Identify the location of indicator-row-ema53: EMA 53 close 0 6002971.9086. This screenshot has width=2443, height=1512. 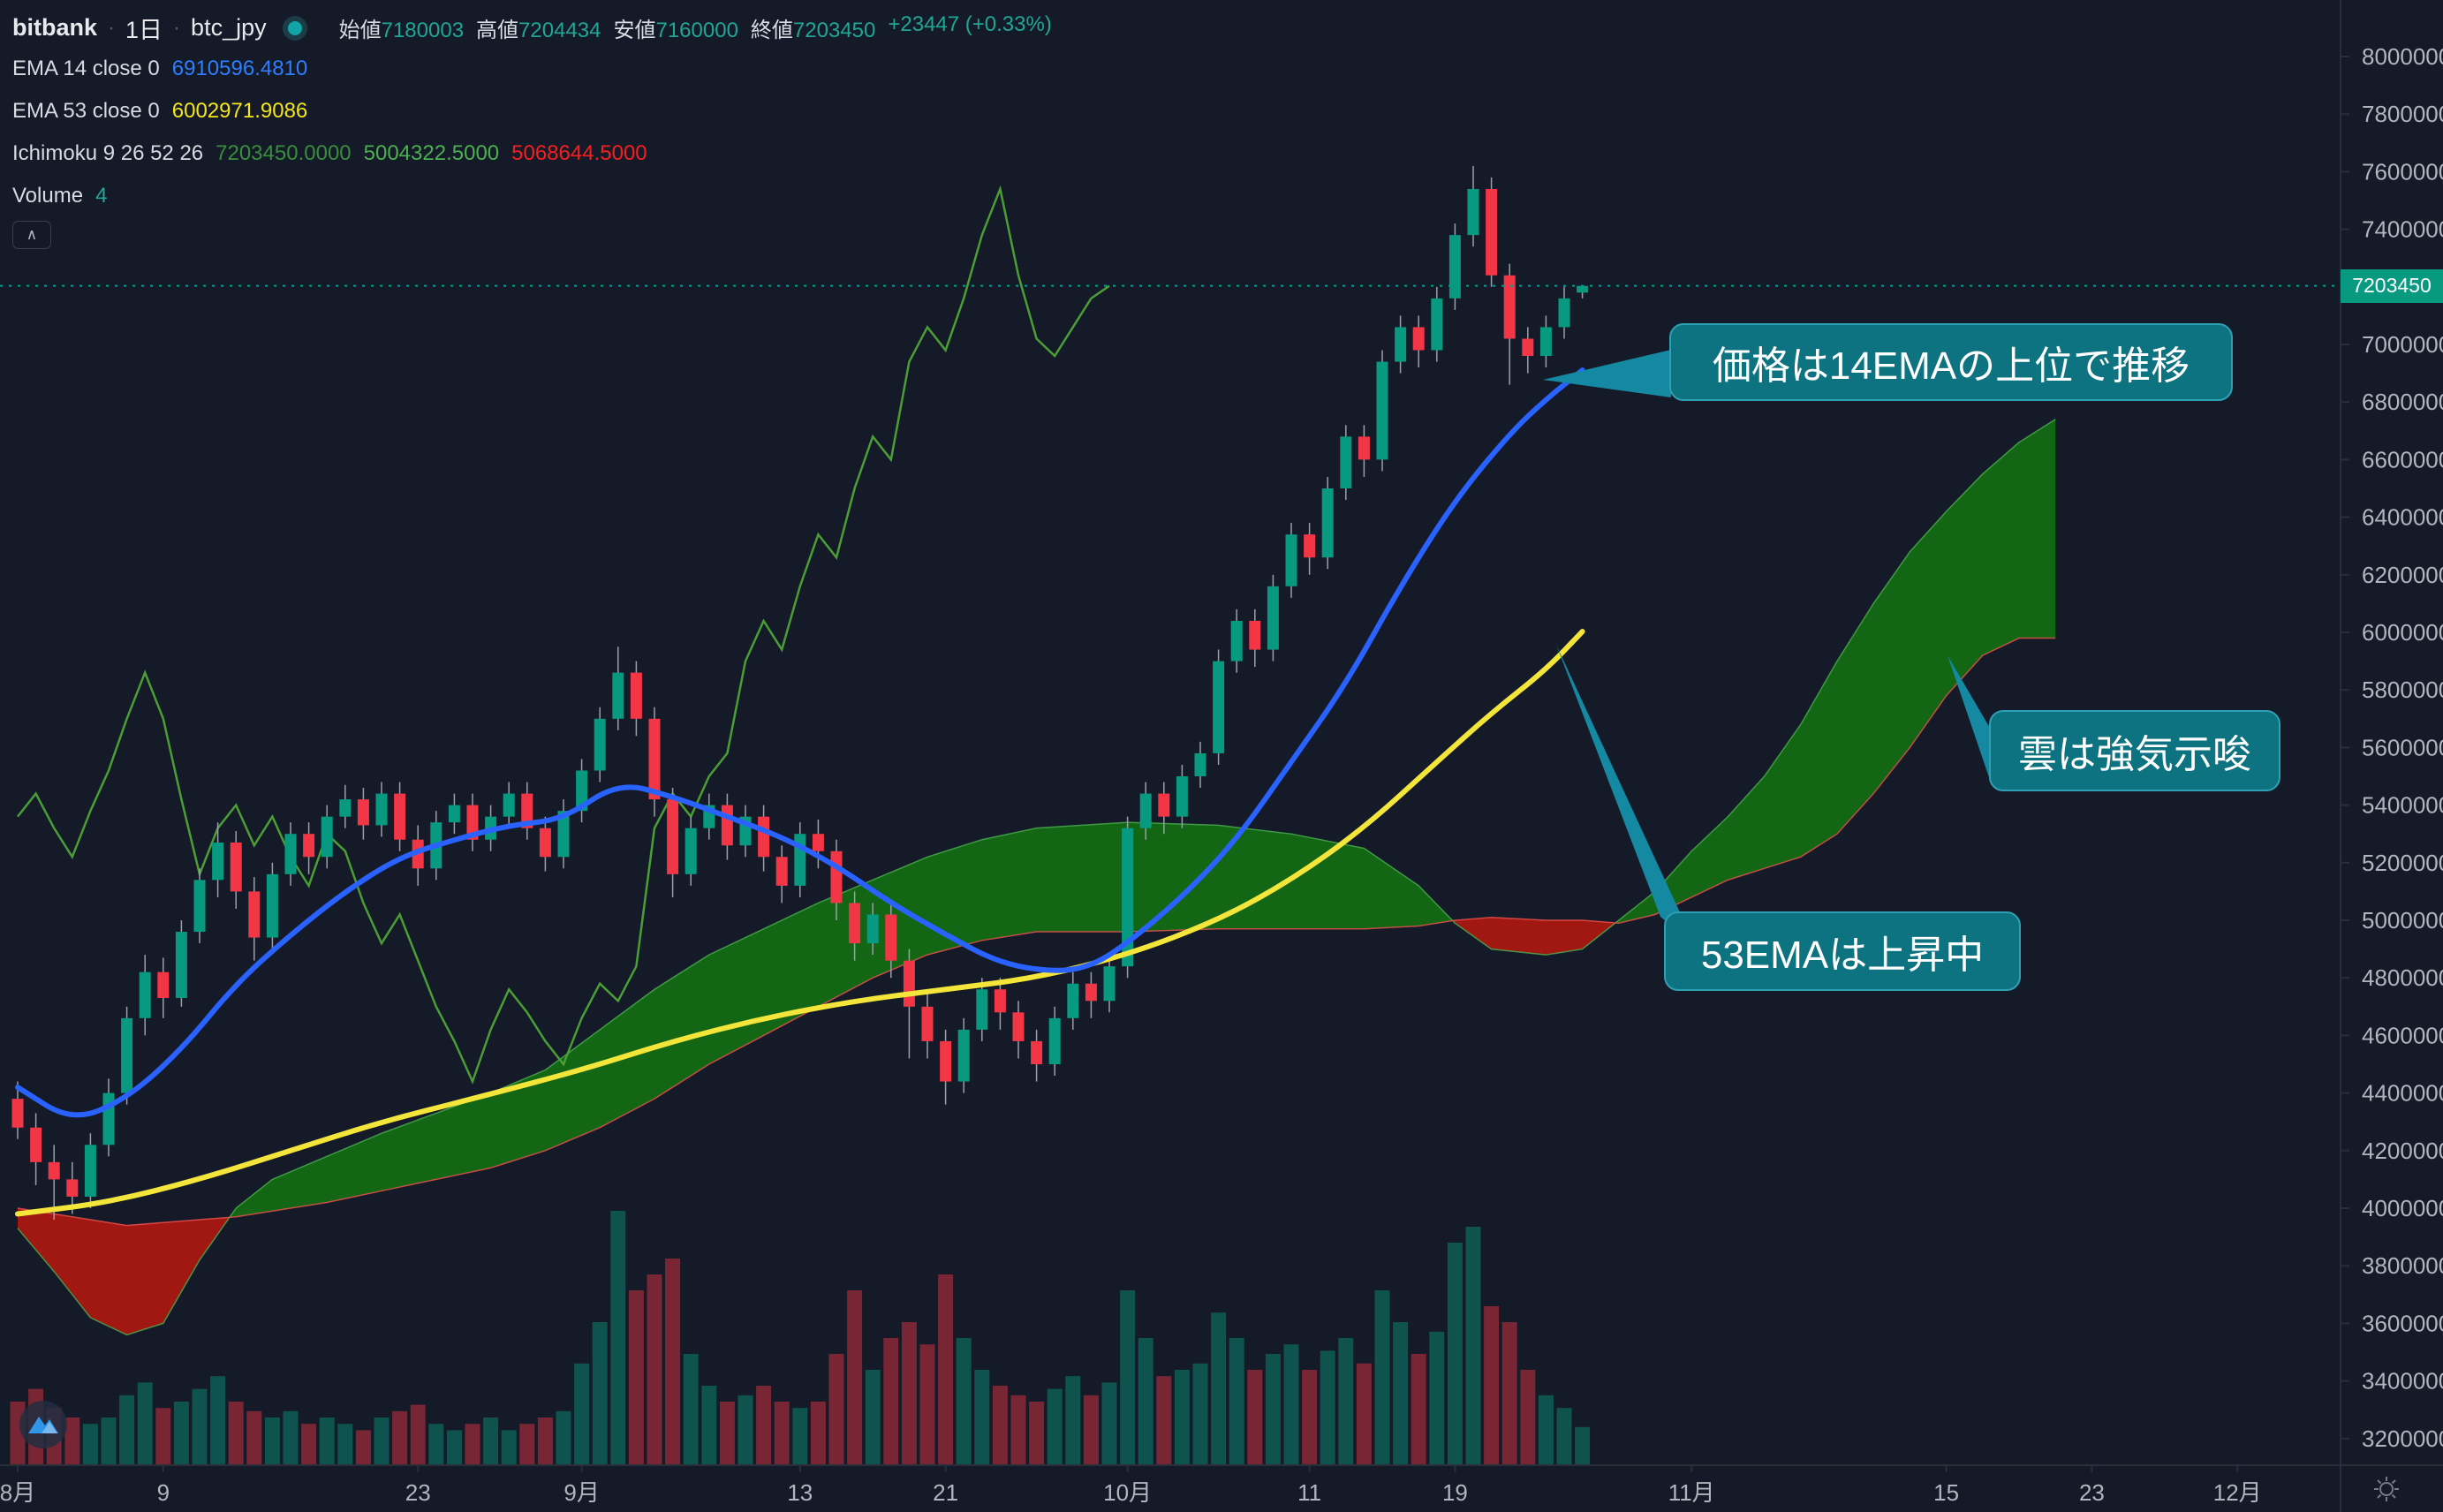
(159, 112).